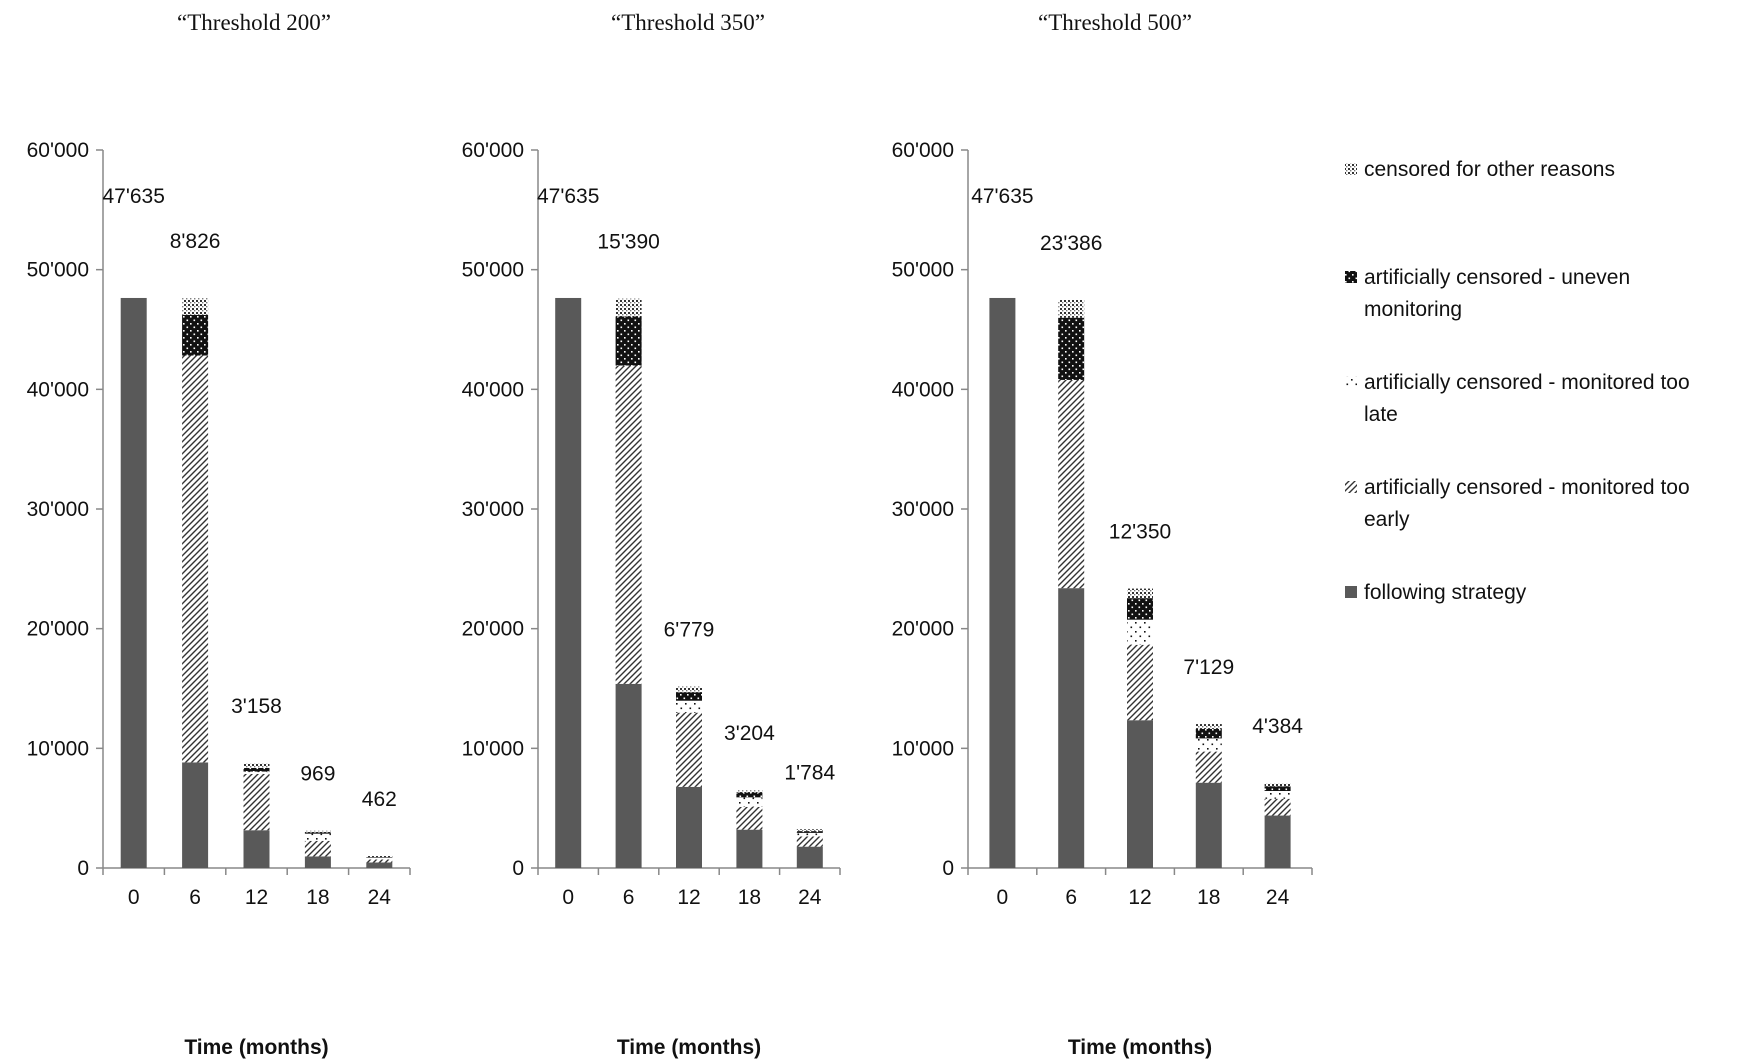 This screenshot has width=1757, height=1060. Describe the element at coordinates (195, 897) in the screenshot. I see `panel-1-x-tick-label: 6` at that location.